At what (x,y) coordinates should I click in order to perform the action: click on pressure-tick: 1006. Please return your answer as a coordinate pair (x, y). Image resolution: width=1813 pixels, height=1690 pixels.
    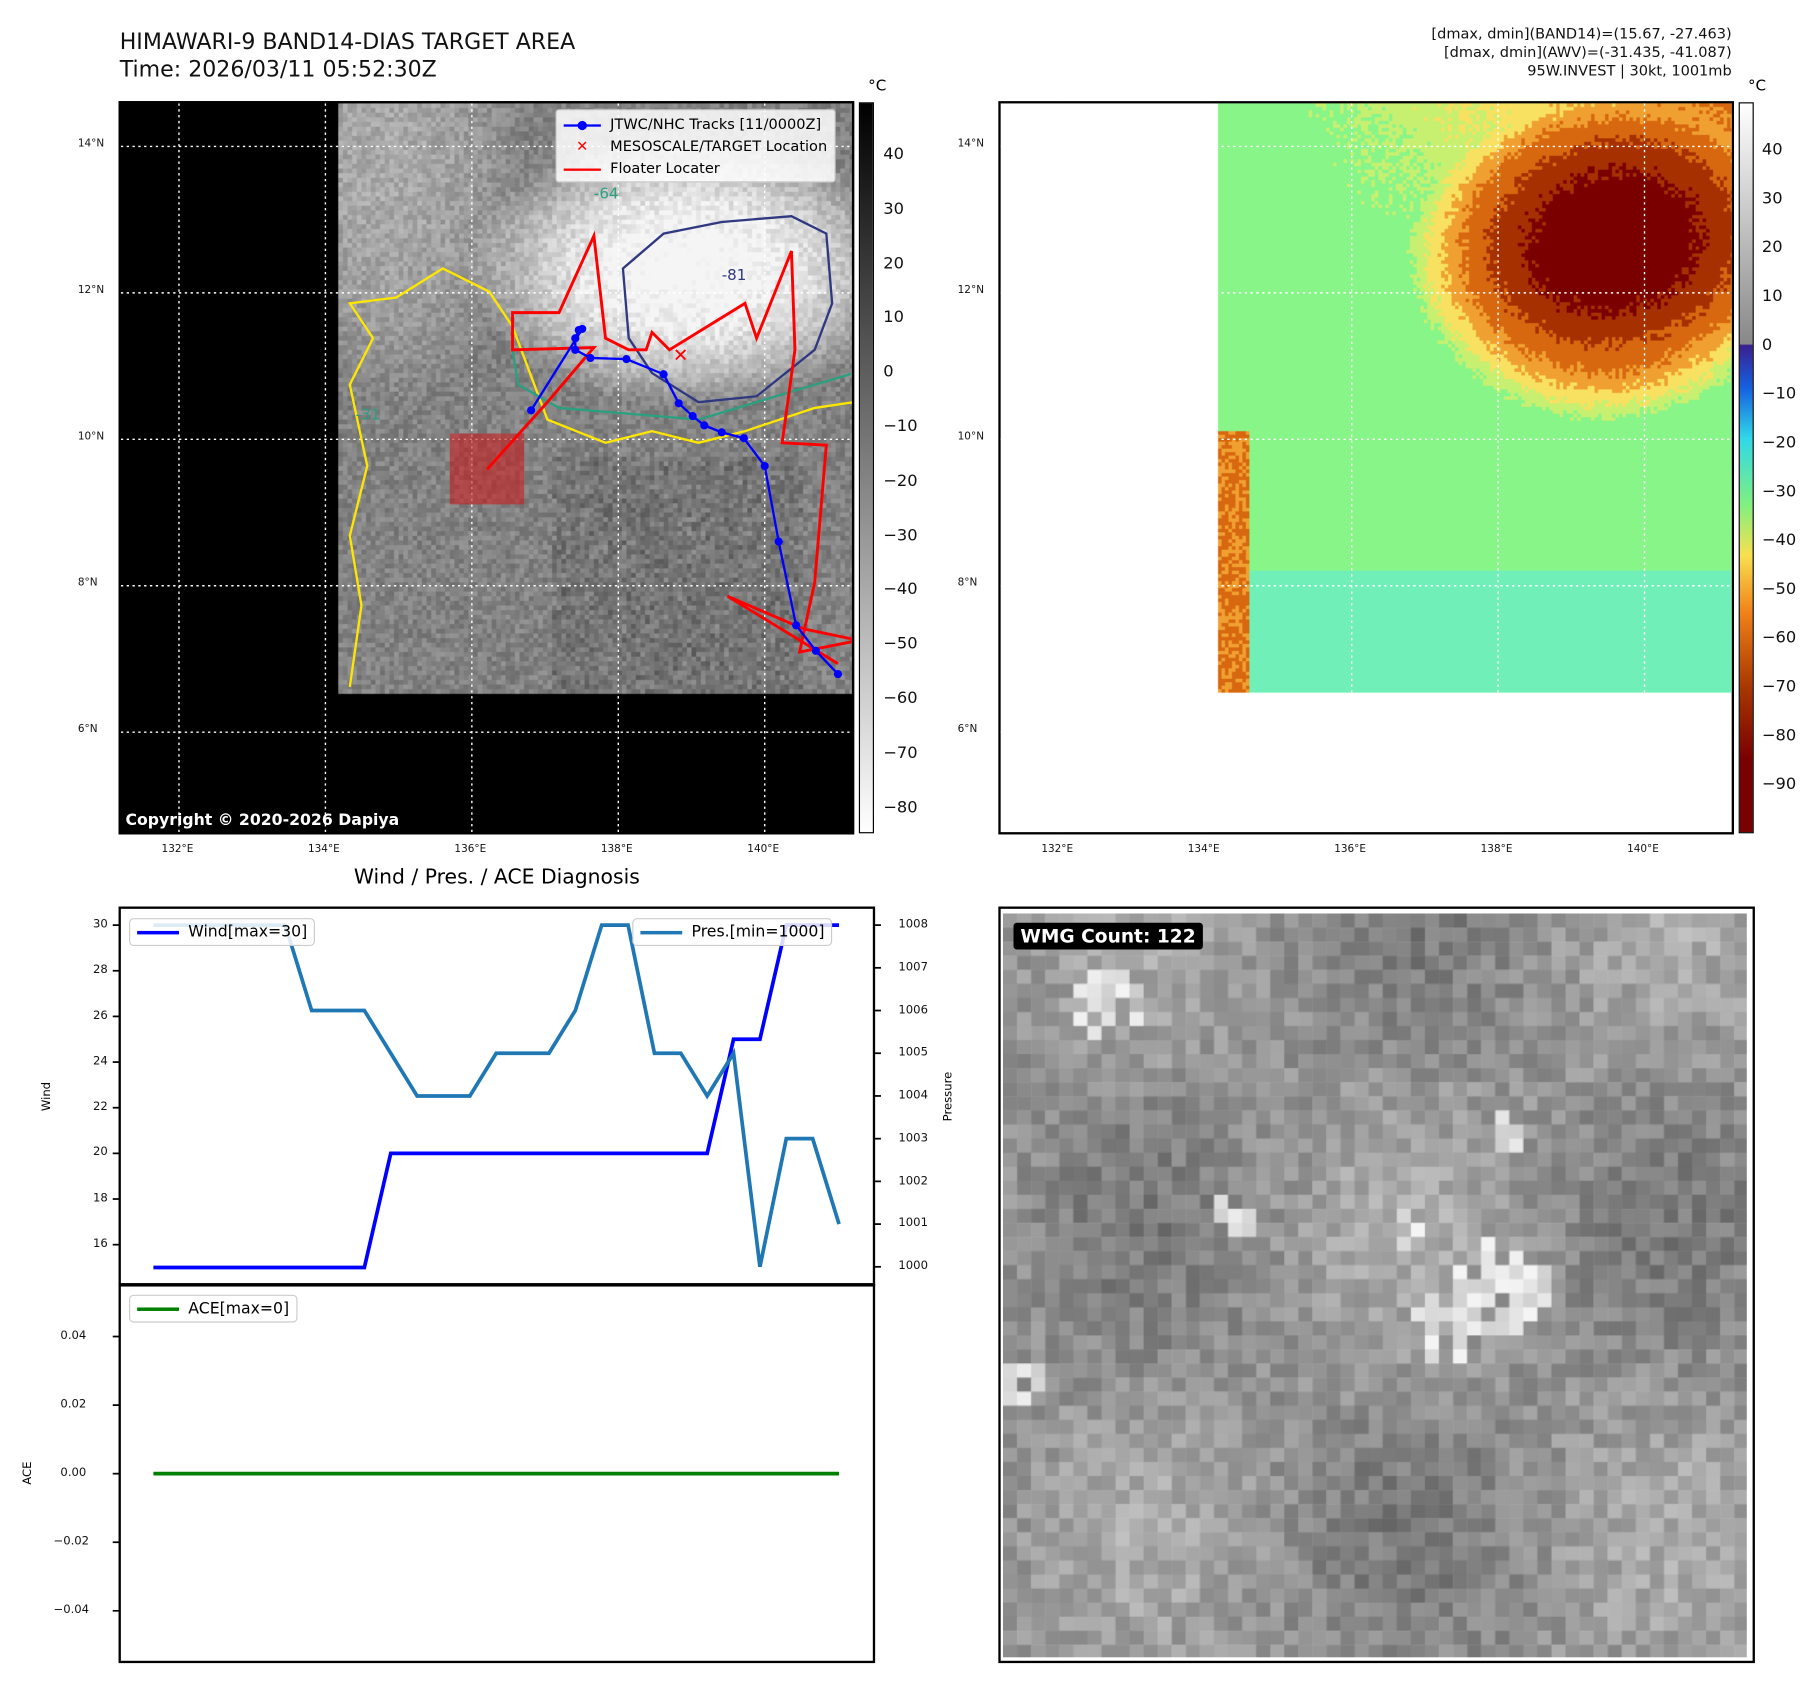
    Looking at the image, I should click on (913, 1010).